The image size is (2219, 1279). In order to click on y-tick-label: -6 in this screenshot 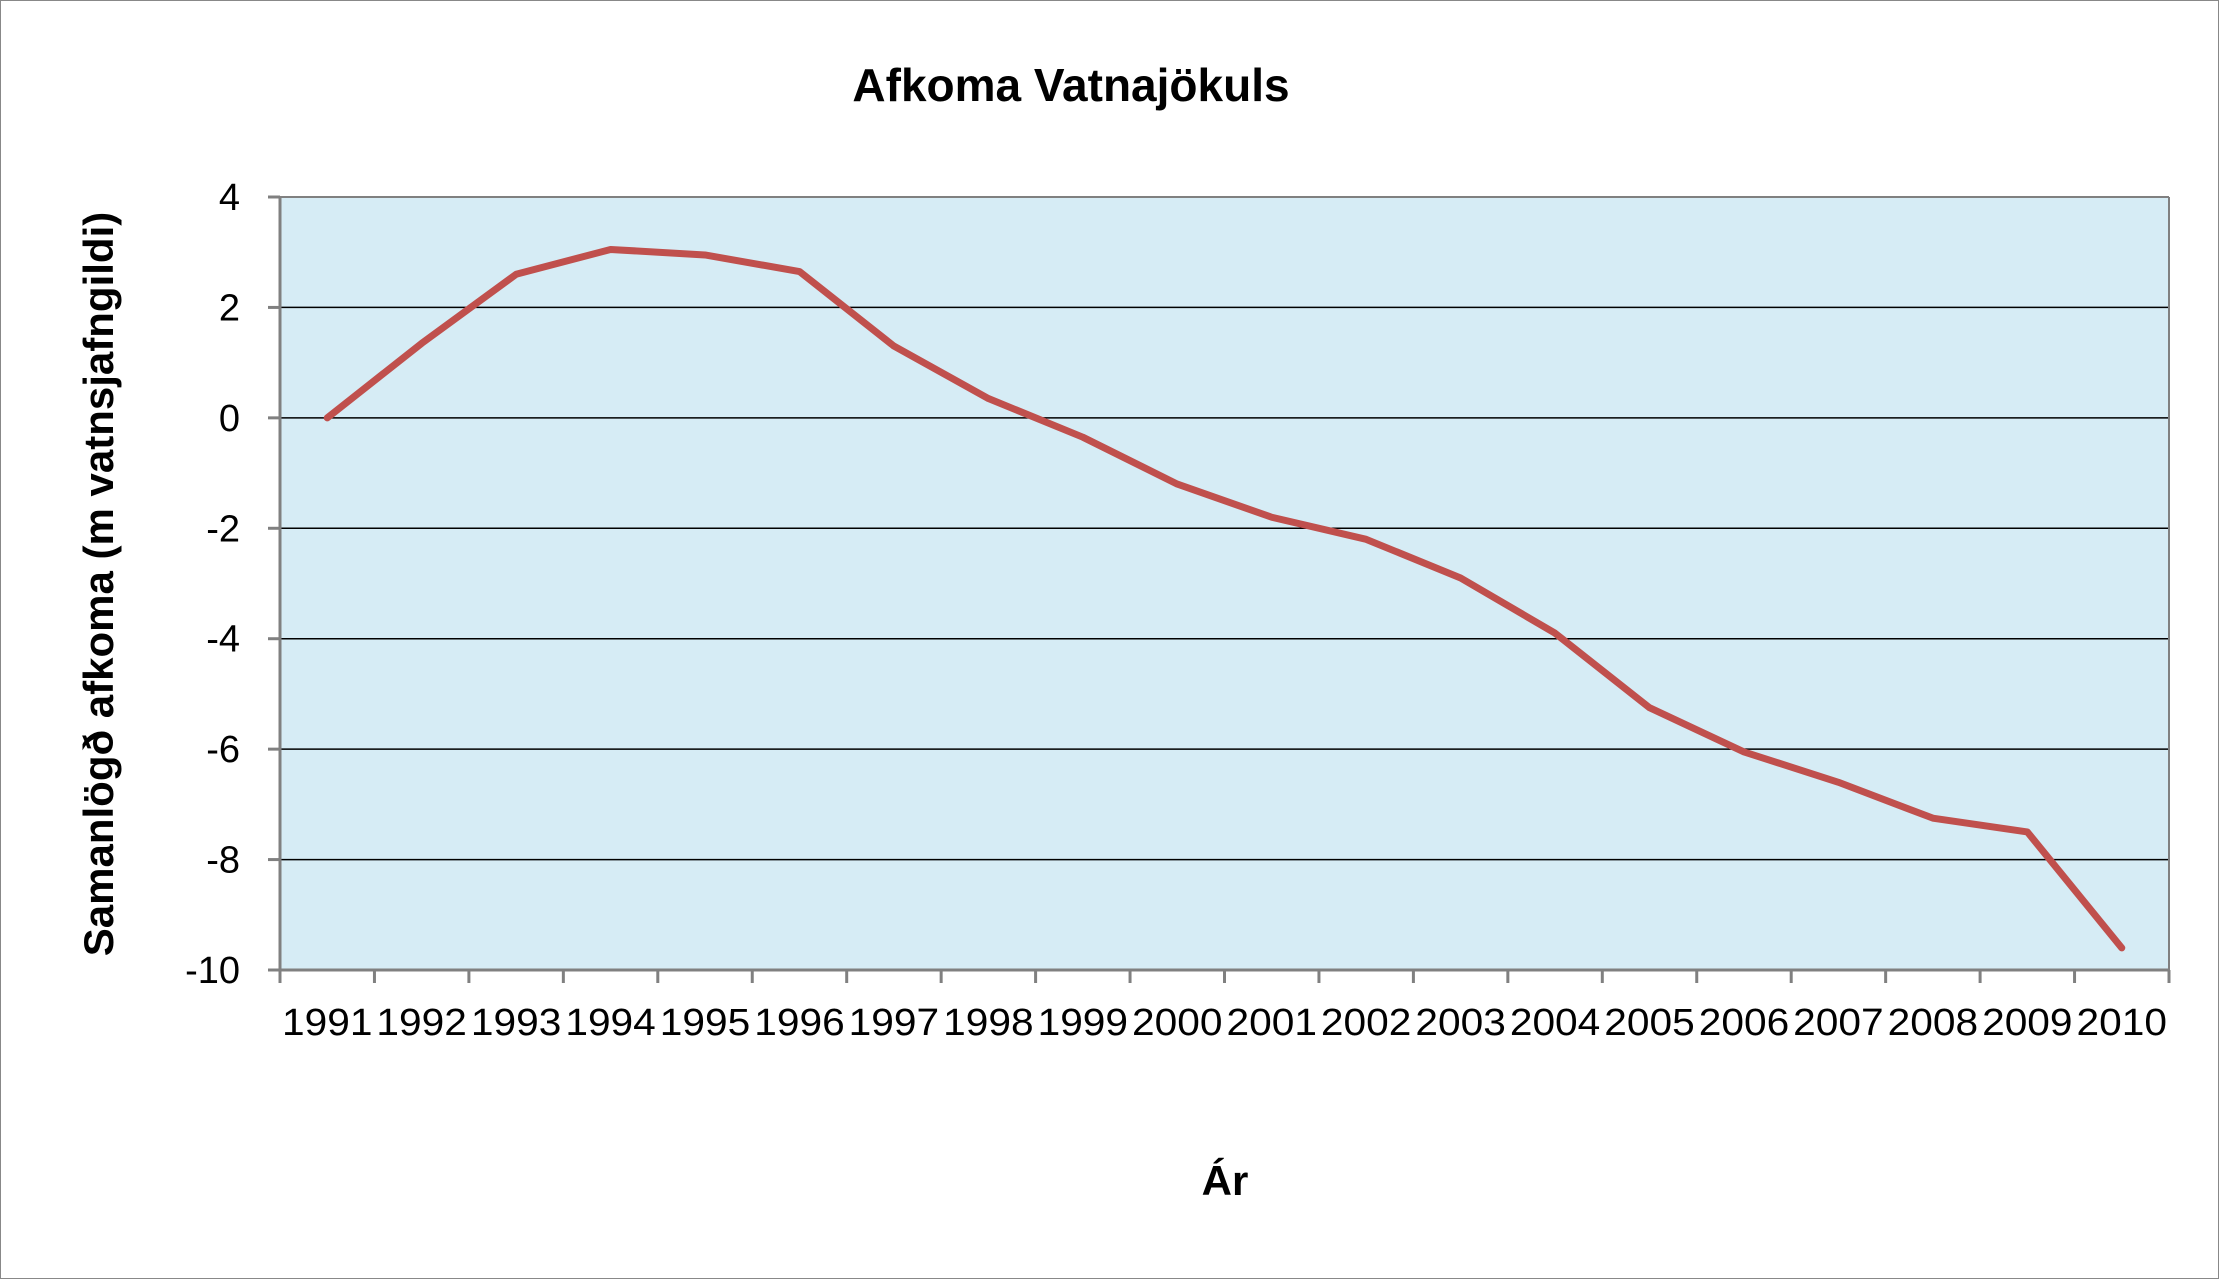, I will do `click(223, 750)`.